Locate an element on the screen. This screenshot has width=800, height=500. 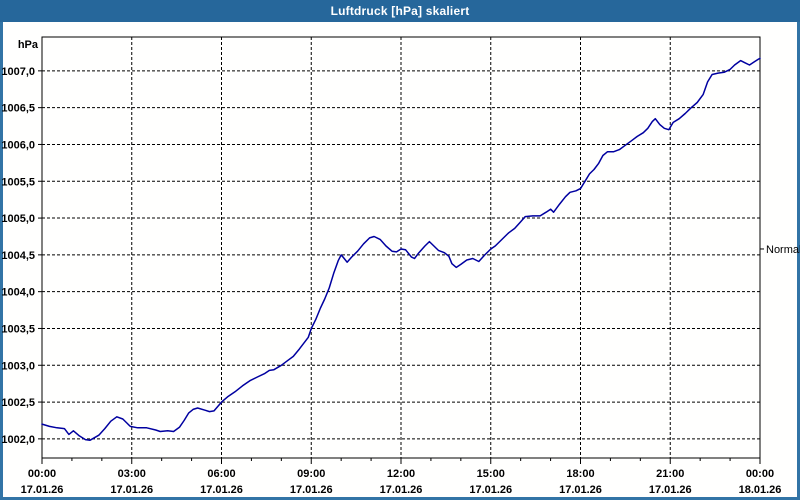
svg-text: 1007,0 is located at coordinates (18, 72).